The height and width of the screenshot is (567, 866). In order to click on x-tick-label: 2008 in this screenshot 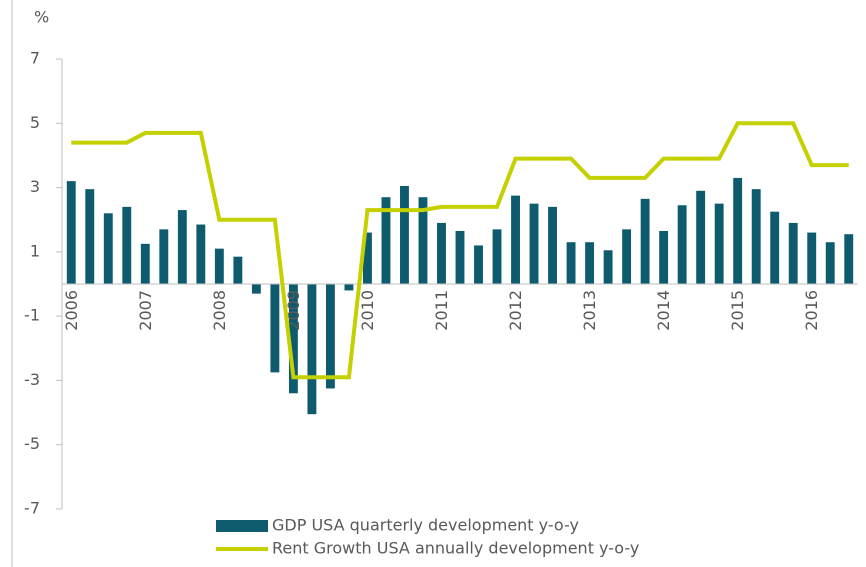, I will do `click(219, 310)`.